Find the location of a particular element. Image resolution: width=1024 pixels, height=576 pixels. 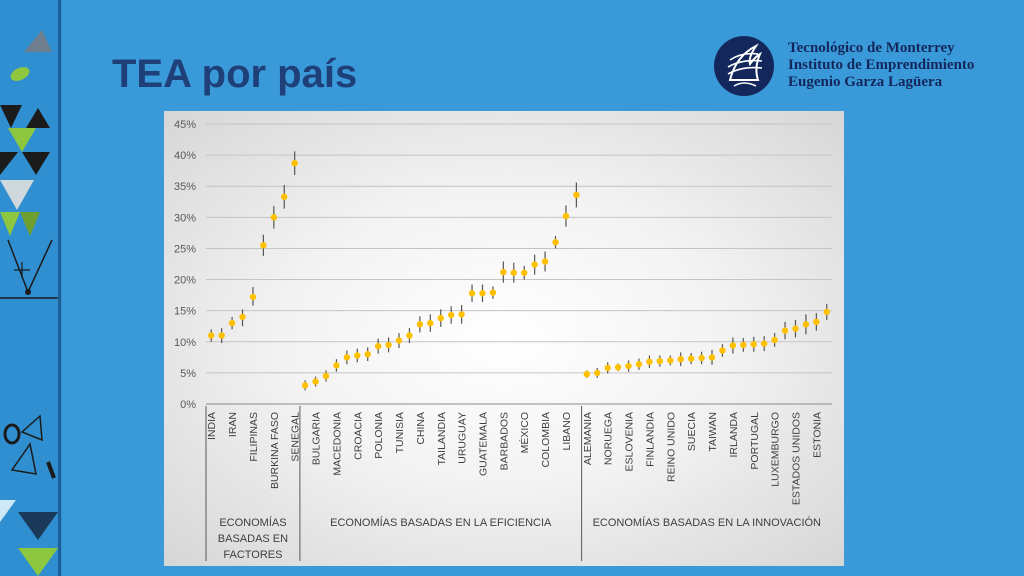

x-tick-label: FILIPINAS is located at coordinates (254, 437).